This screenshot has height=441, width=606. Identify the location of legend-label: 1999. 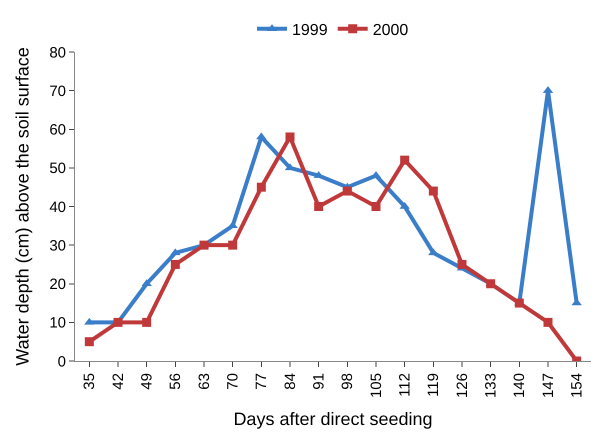
(310, 30).